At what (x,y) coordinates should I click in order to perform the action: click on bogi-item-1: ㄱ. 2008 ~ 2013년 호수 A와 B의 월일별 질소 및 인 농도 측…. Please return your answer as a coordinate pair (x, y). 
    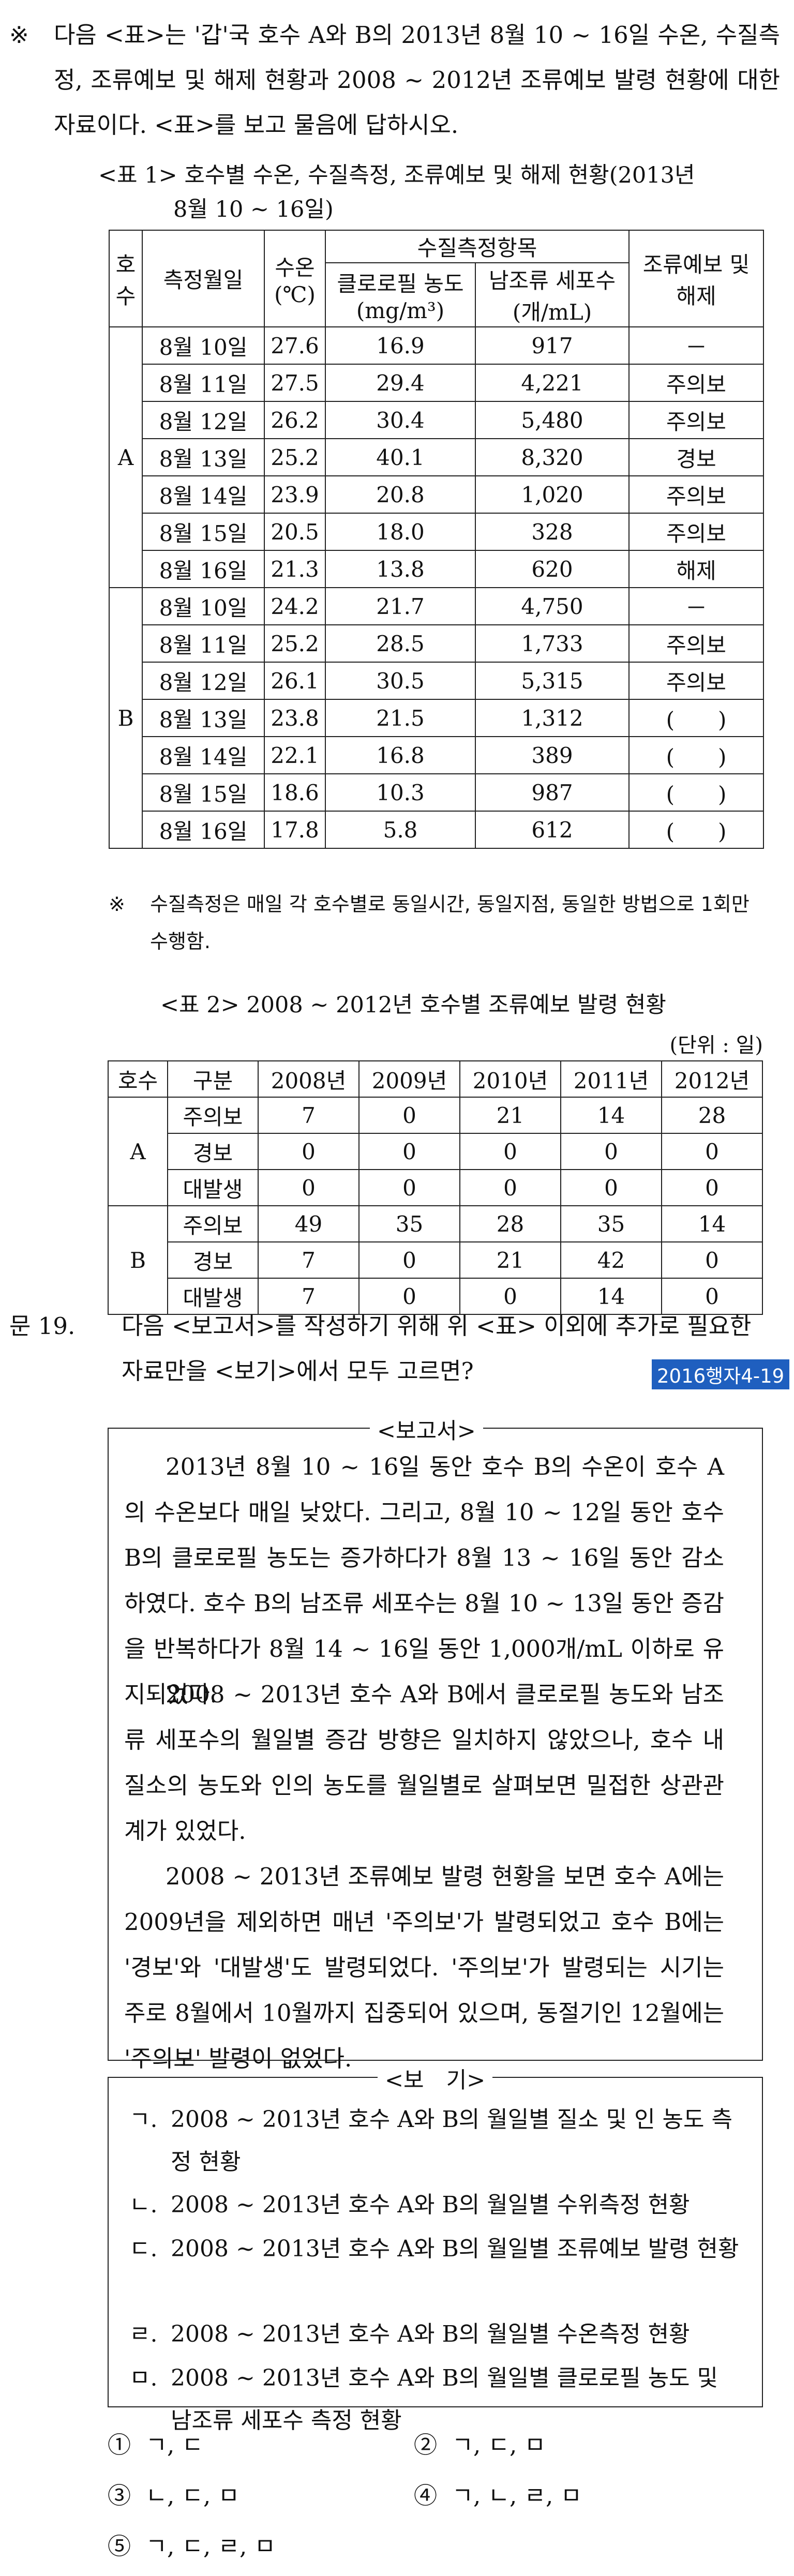
    Looking at the image, I should click on (434, 2141).